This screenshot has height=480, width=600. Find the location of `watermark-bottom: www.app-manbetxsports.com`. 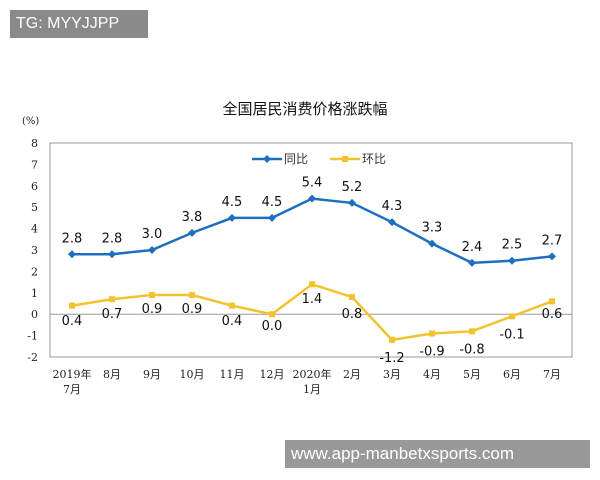

watermark-bottom: www.app-manbetxsports.com is located at coordinates (437, 454).